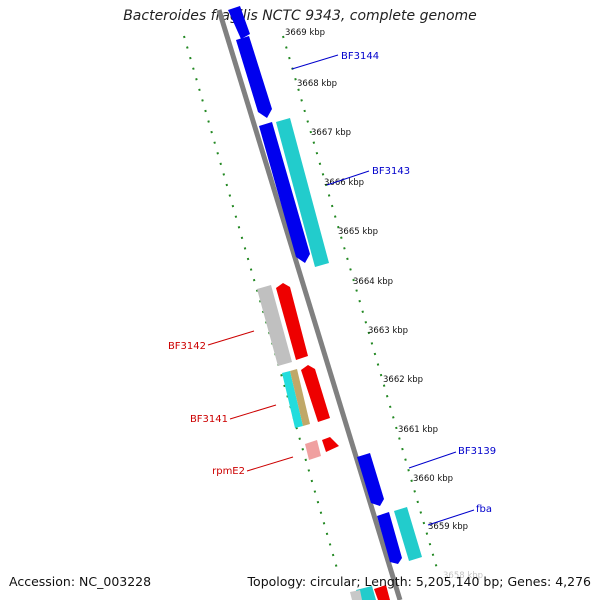 This screenshot has height=600, width=600. What do you see at coordinates (358, 232) in the screenshot?
I see `tick-label: 3665 kbp` at bounding box center [358, 232].